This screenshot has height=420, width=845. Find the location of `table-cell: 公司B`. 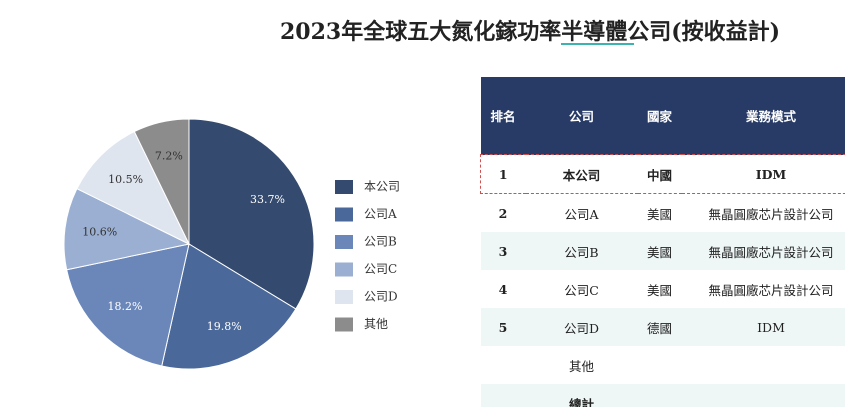

table-cell: 公司B is located at coordinates (581, 251).